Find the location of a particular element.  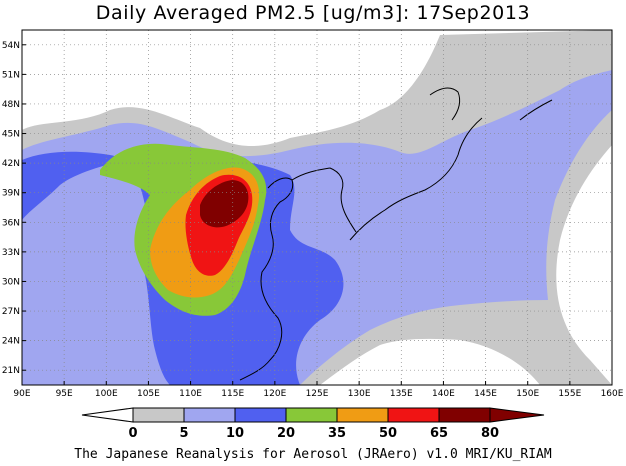

longitude-tick-label: 90E is located at coordinates (21, 394).